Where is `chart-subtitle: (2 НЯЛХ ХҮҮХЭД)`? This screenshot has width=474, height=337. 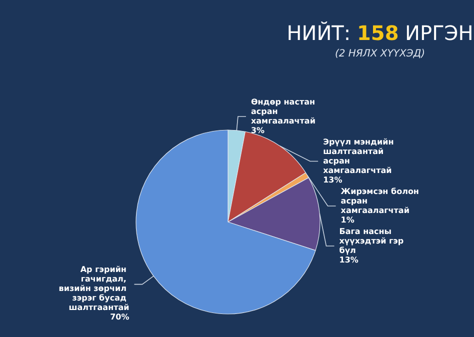 chart-subtitle: (2 НЯЛХ ХҮҮХЭД) is located at coordinates (380, 54).